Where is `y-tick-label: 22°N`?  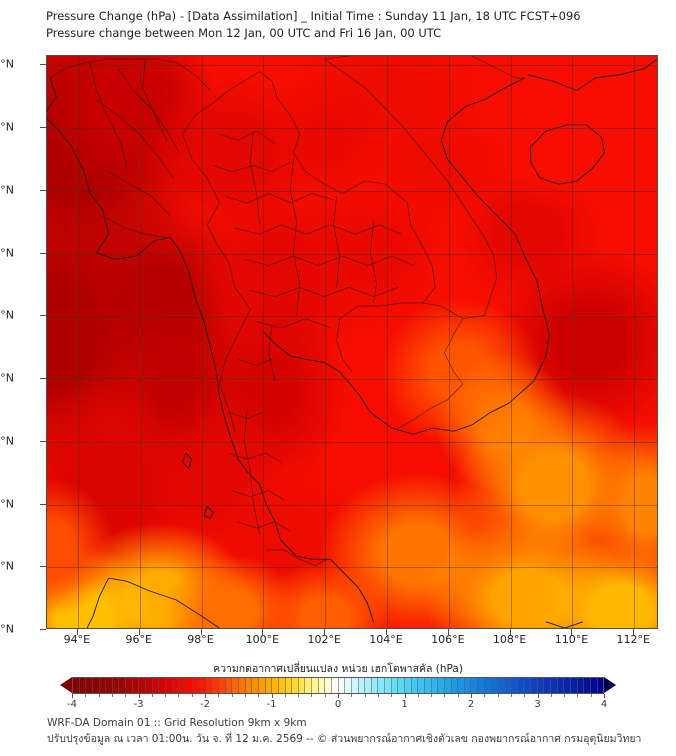 y-tick-label: 22°N is located at coordinates (7, 64).